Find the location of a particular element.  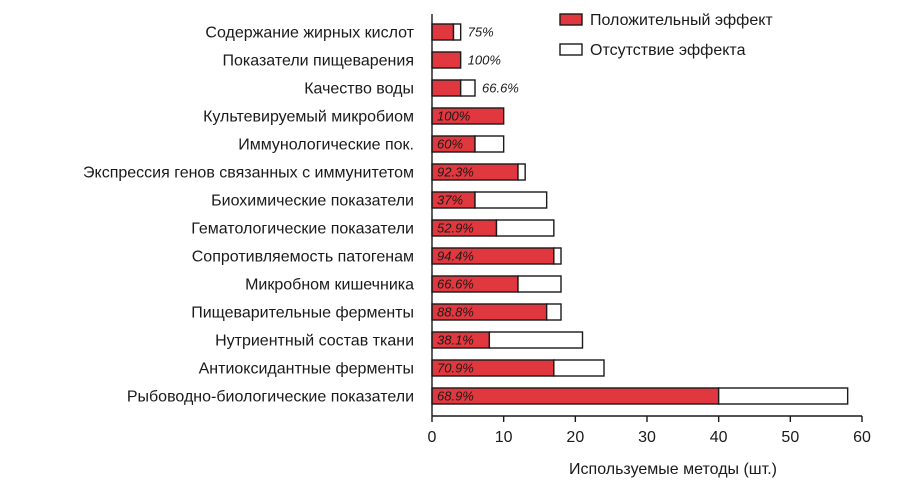

percent-label: 60% is located at coordinates (450, 144).